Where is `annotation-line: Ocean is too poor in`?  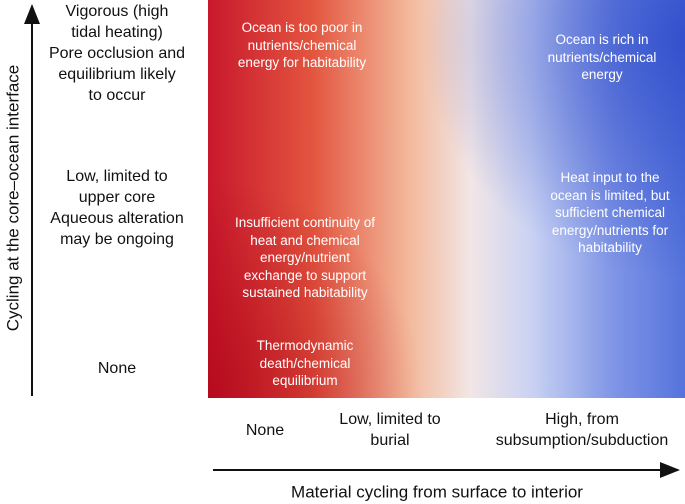 annotation-line: Ocean is too poor in is located at coordinates (302, 27).